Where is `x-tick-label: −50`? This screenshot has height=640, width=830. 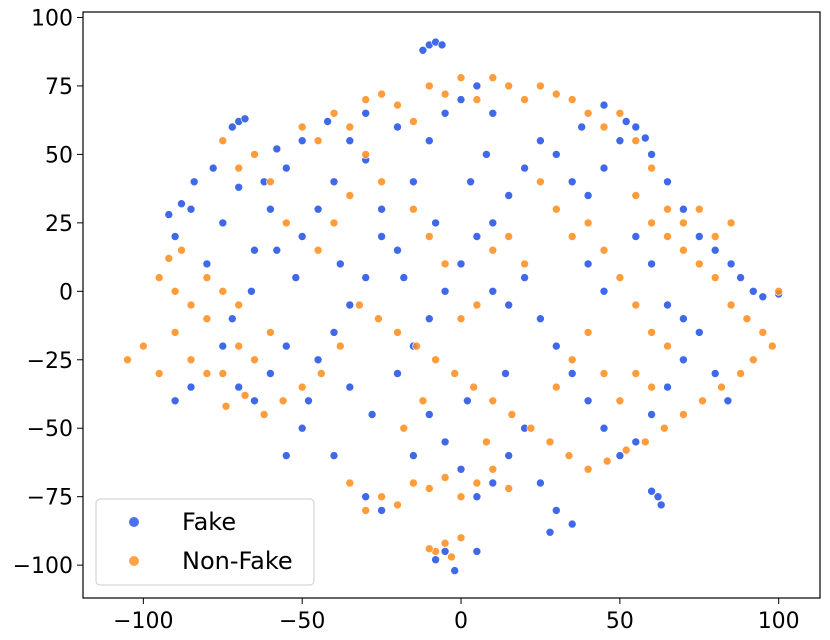 x-tick-label: −50 is located at coordinates (302, 621).